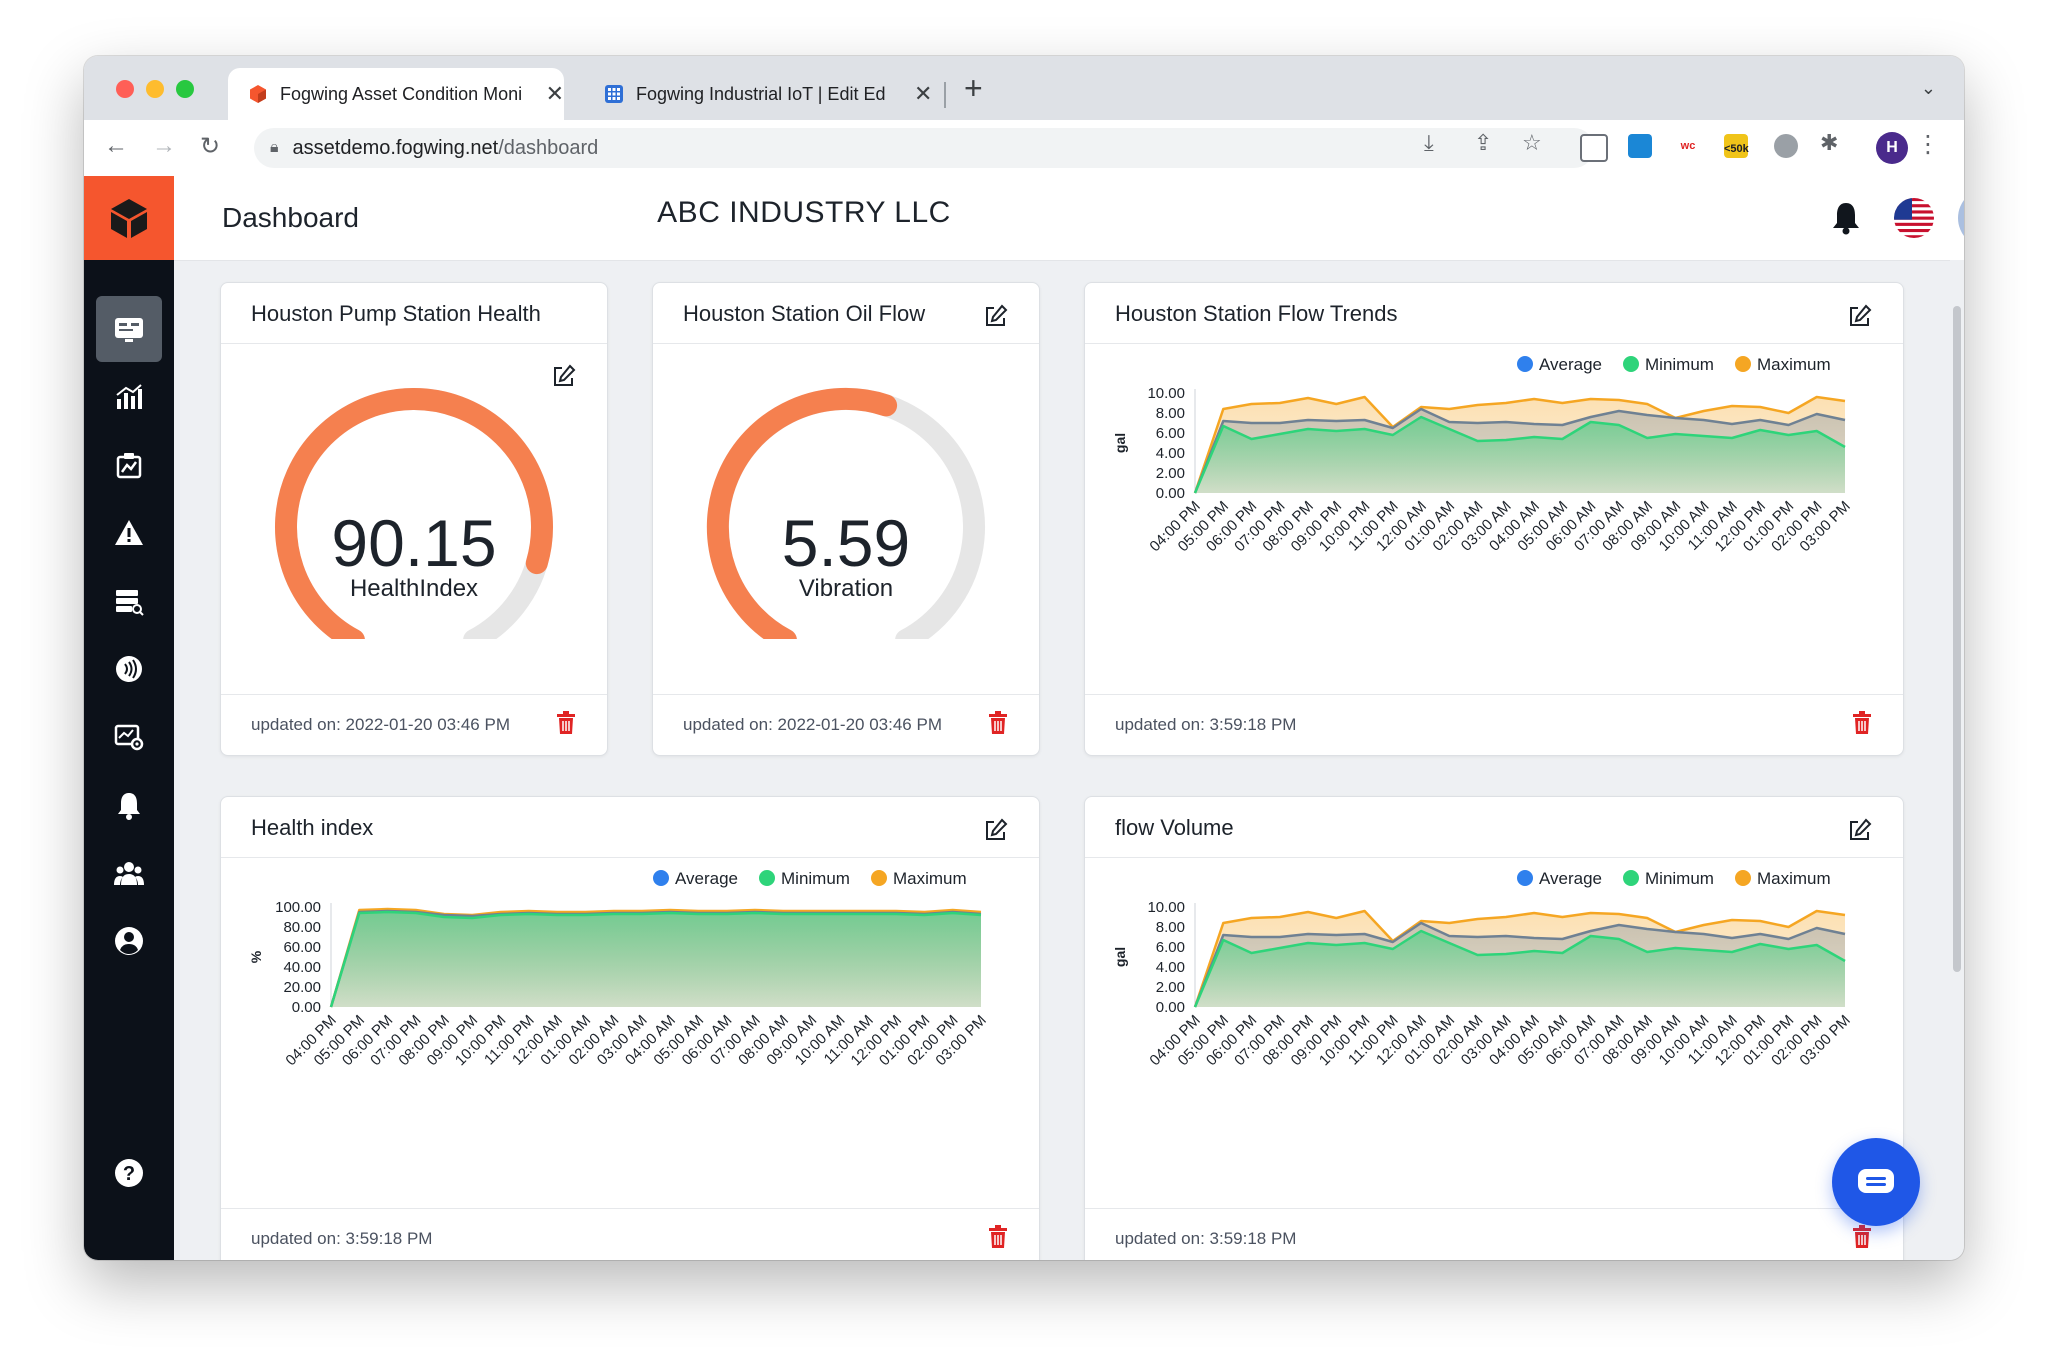 This screenshot has height=1372, width=2048. What do you see at coordinates (414, 588) in the screenshot?
I see `gauge-label: HealthIndex` at bounding box center [414, 588].